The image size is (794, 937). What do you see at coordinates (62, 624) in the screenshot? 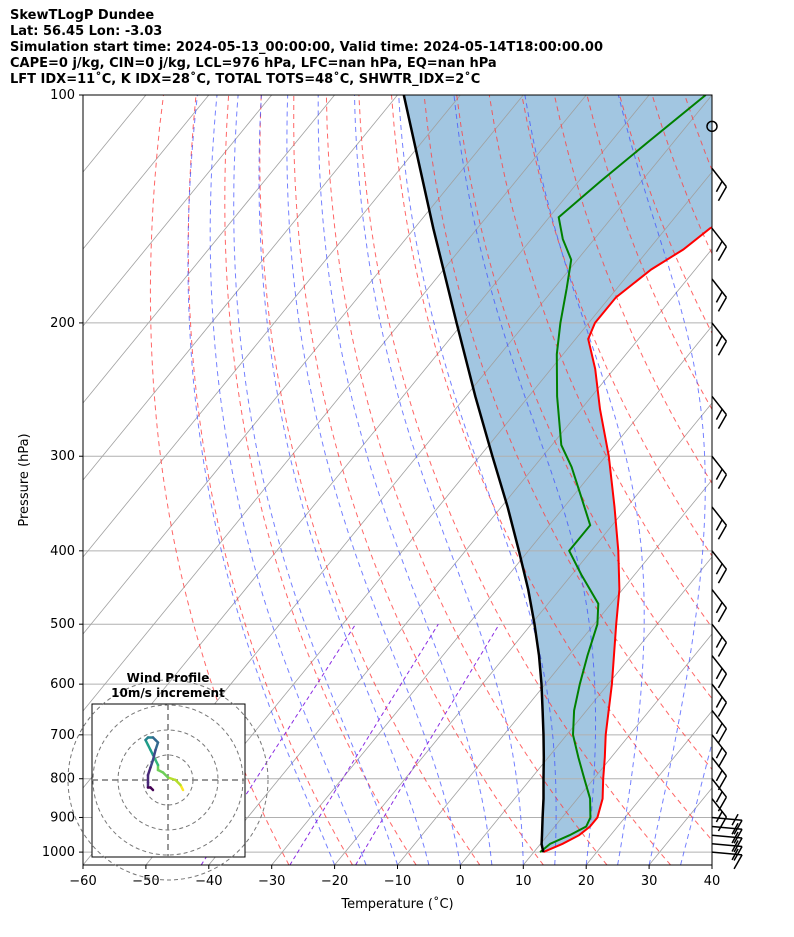
I see `y-tick-label: 500` at bounding box center [62, 624].